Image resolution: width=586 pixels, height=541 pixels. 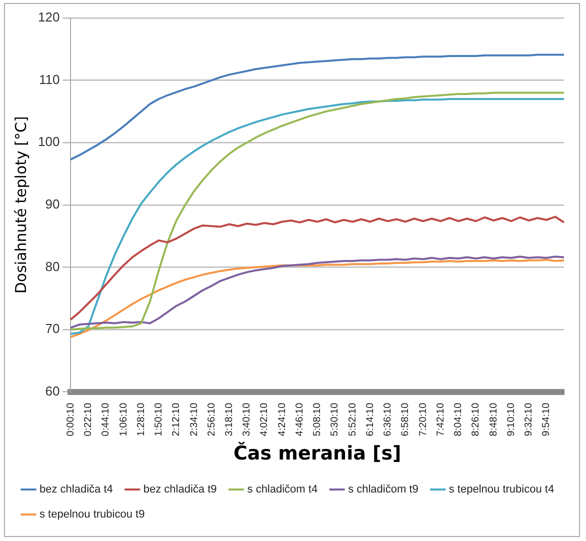 I want to click on x-tick-label: 7:42:10, so click(x=440, y=419).